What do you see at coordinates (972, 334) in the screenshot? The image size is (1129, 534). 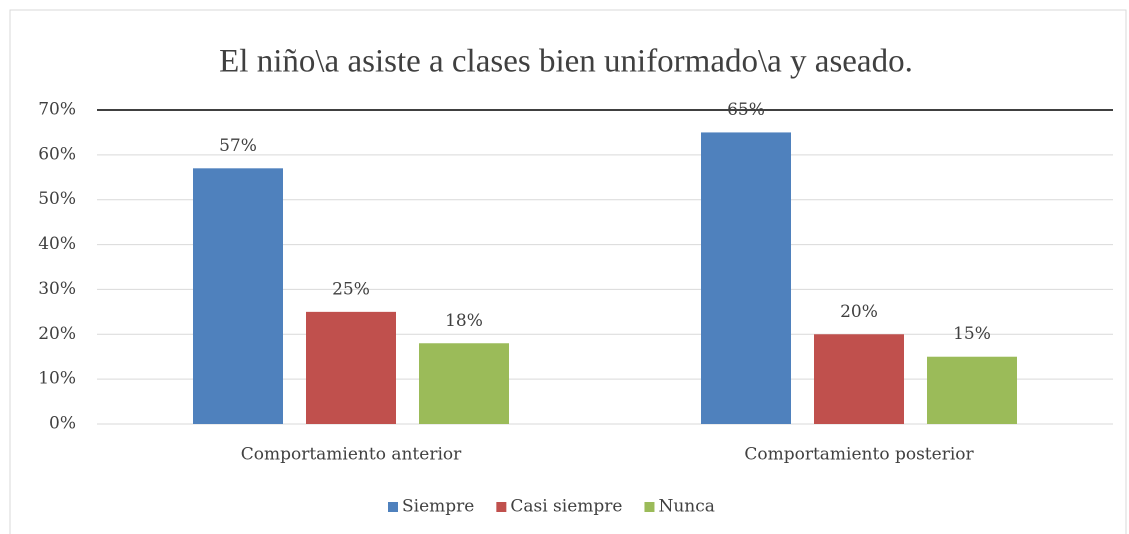 I see `data-label: 15%` at bounding box center [972, 334].